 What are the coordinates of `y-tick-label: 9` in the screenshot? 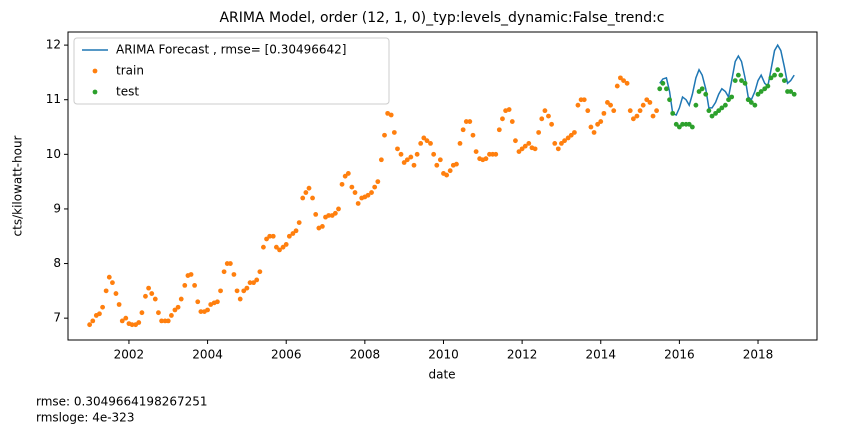 It's located at (57, 208).